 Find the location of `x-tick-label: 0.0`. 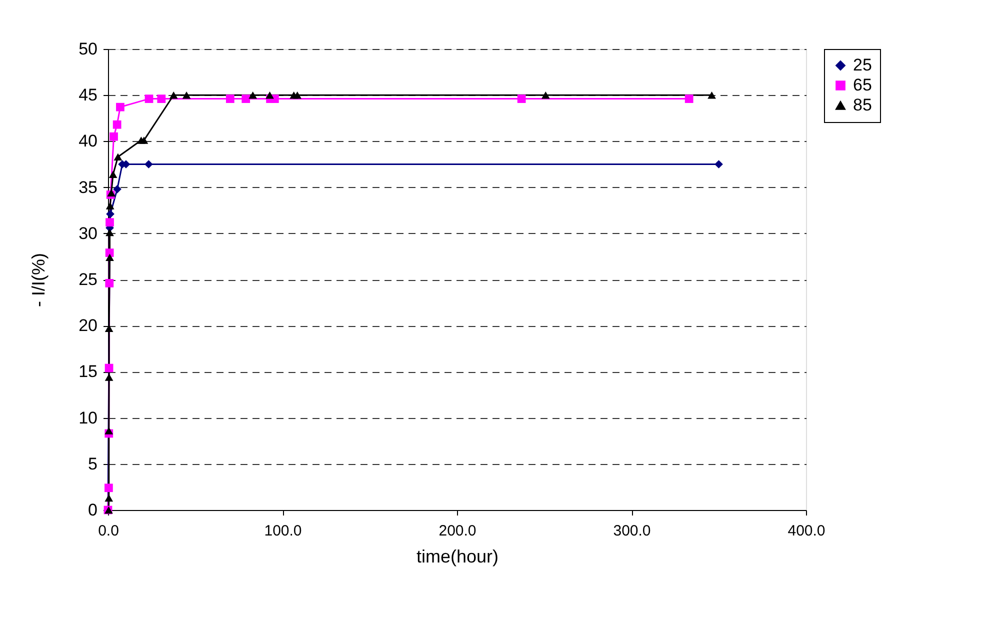

x-tick-label: 0.0 is located at coordinates (108, 531).